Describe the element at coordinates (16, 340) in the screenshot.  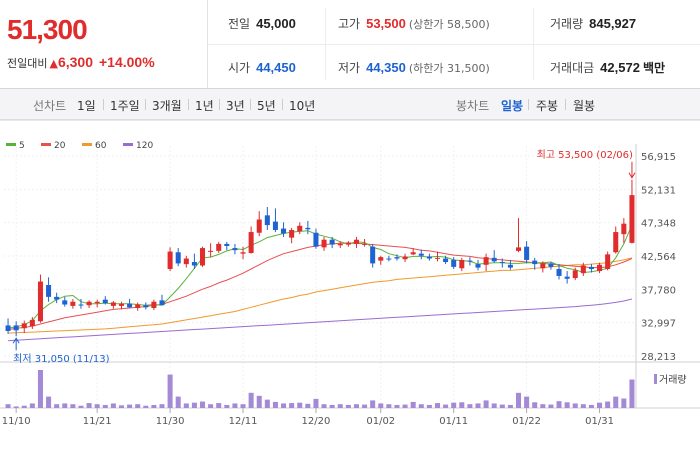
I see `up-arrow-icon` at that location.